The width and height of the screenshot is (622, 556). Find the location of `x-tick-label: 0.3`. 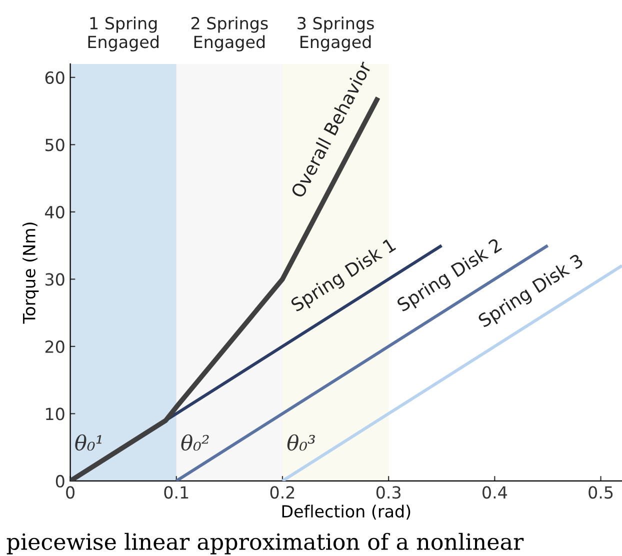

x-tick-label: 0.3 is located at coordinates (388, 492).